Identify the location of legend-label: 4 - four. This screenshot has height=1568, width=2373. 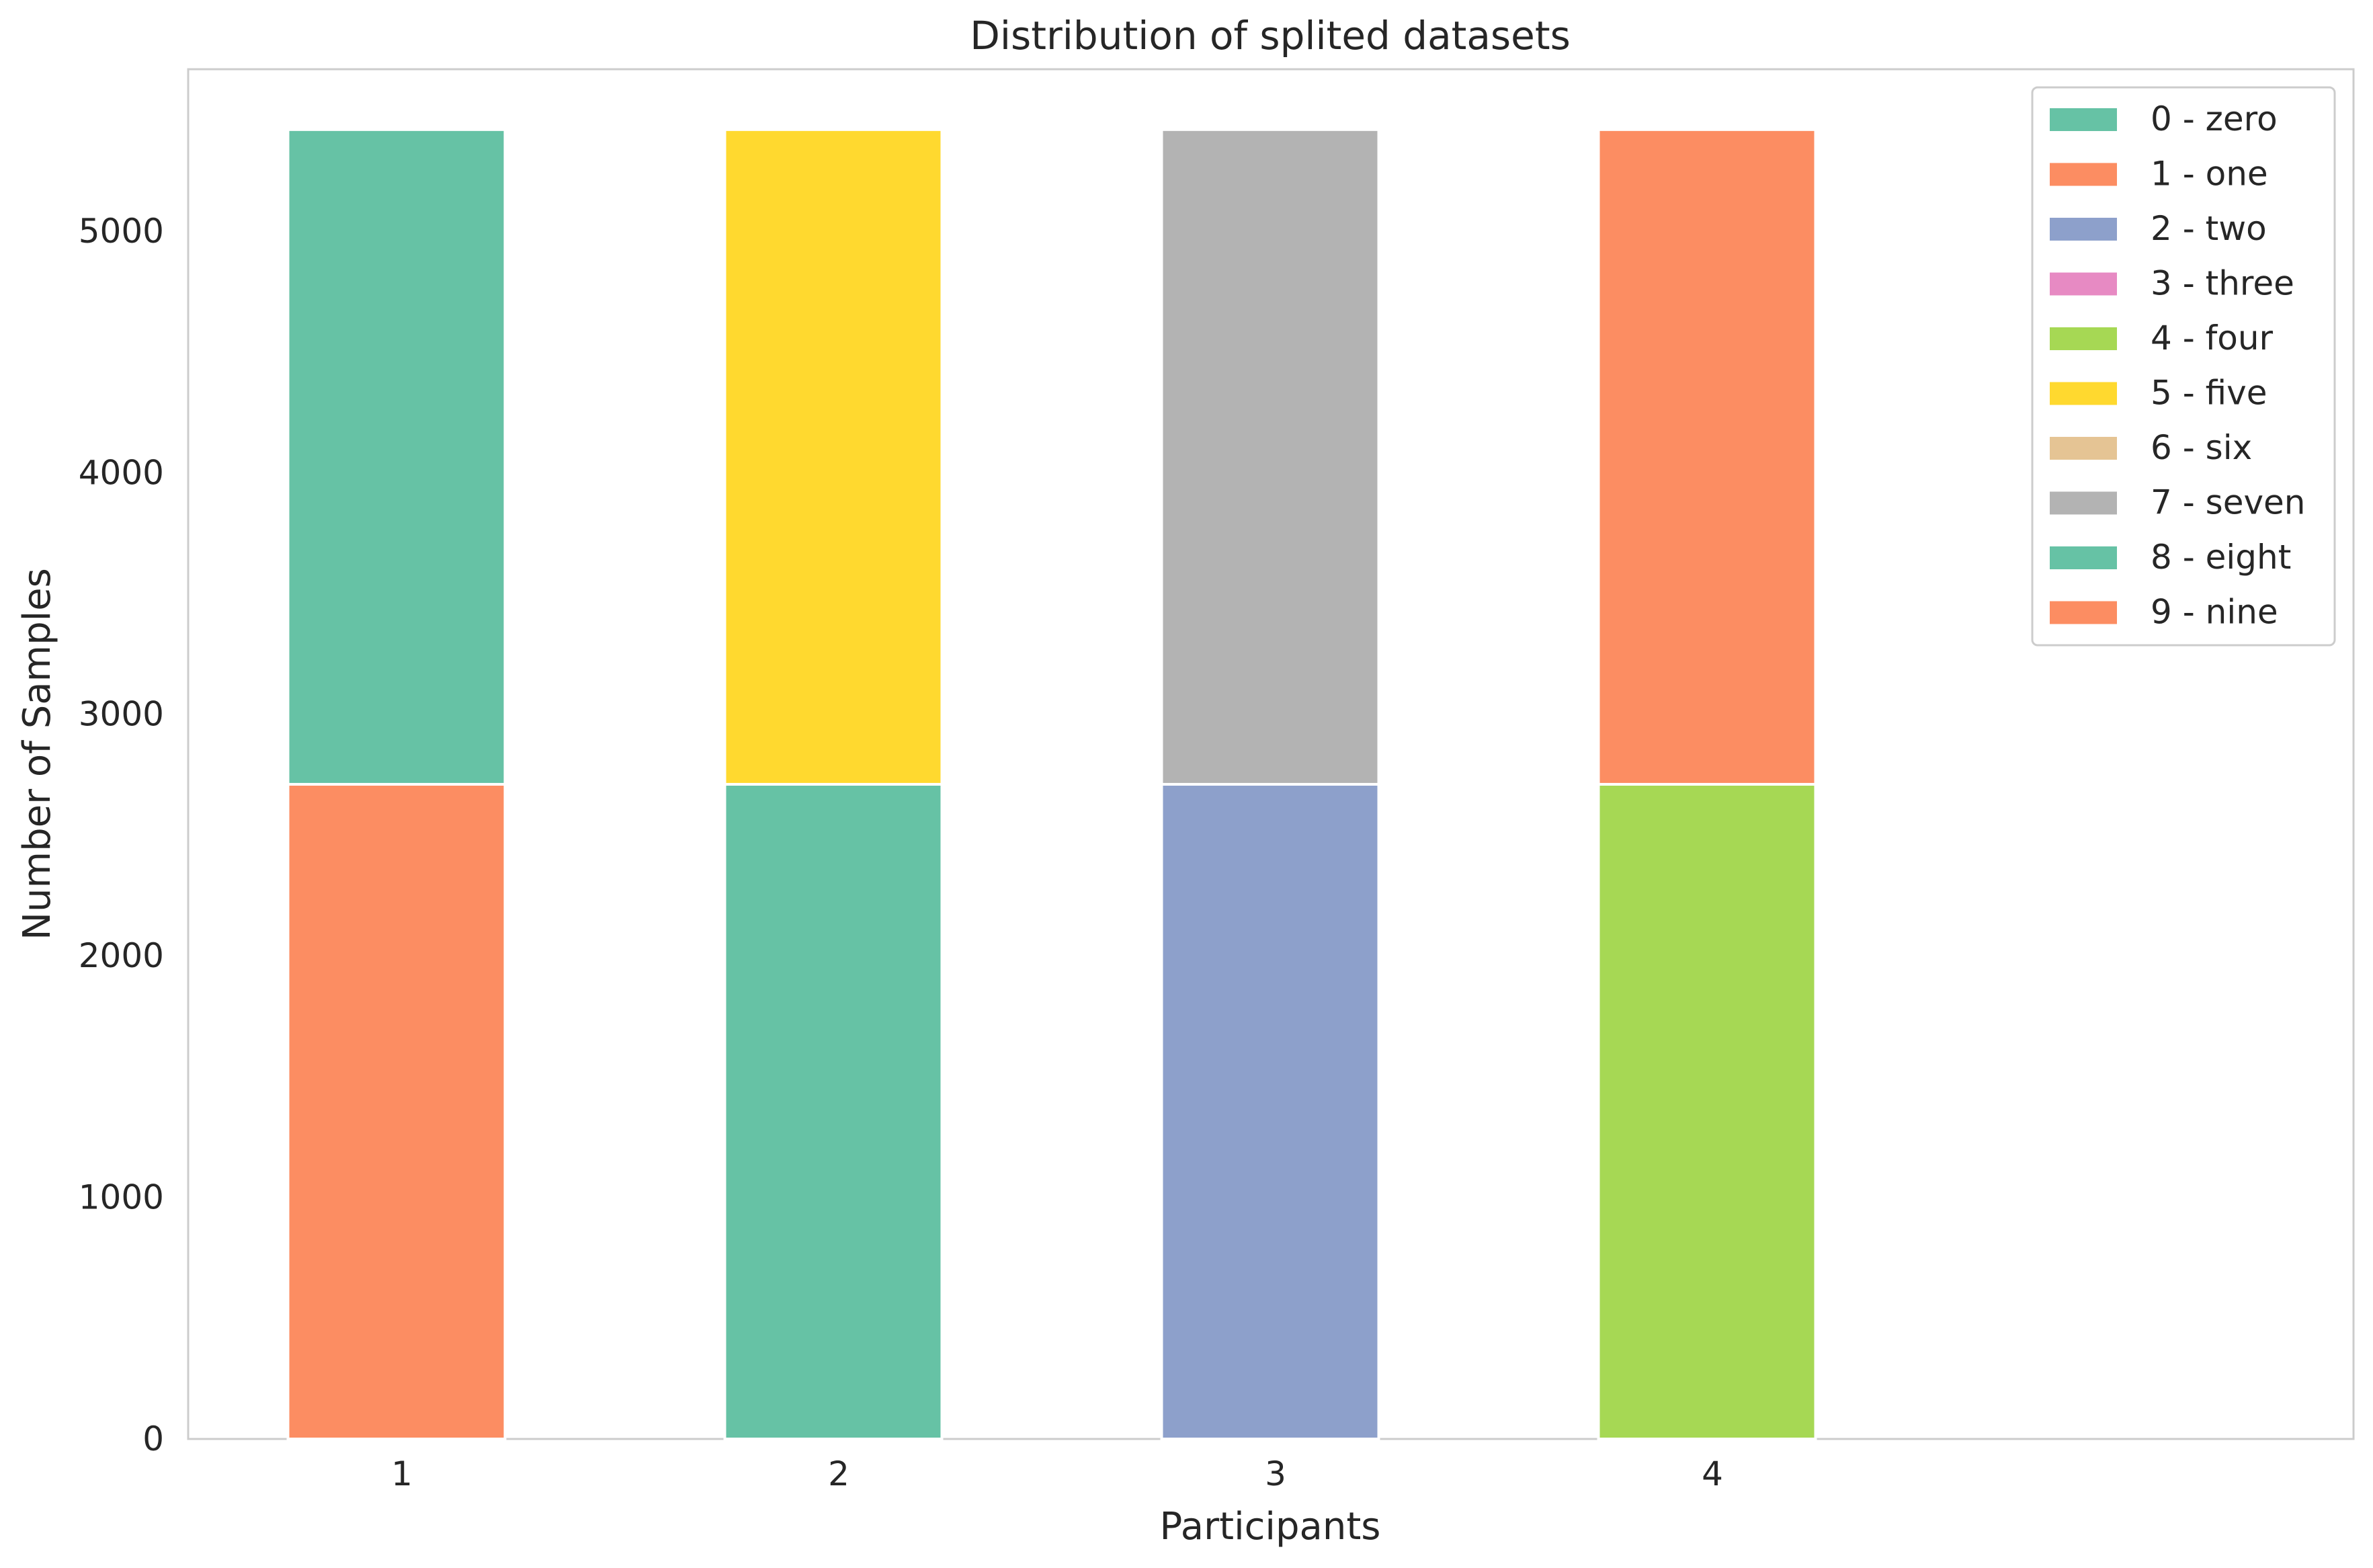
(2212, 338).